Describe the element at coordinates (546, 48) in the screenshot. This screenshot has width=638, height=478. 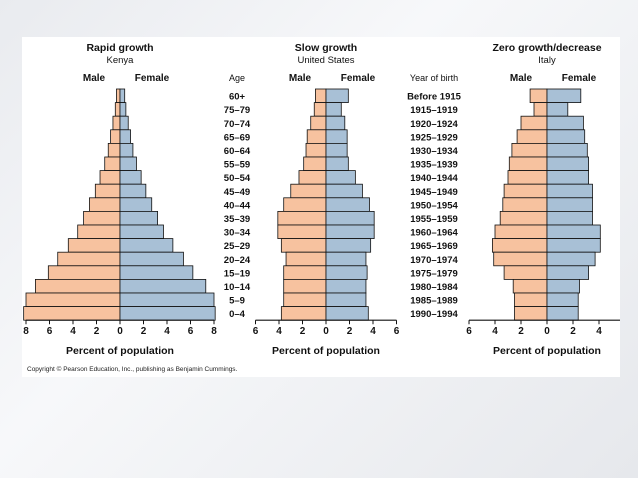
I see `chart-title: Zero growth/decrease` at that location.